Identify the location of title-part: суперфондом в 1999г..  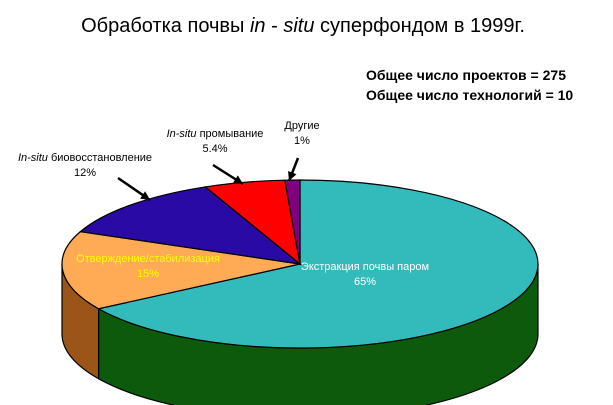
(419, 26).